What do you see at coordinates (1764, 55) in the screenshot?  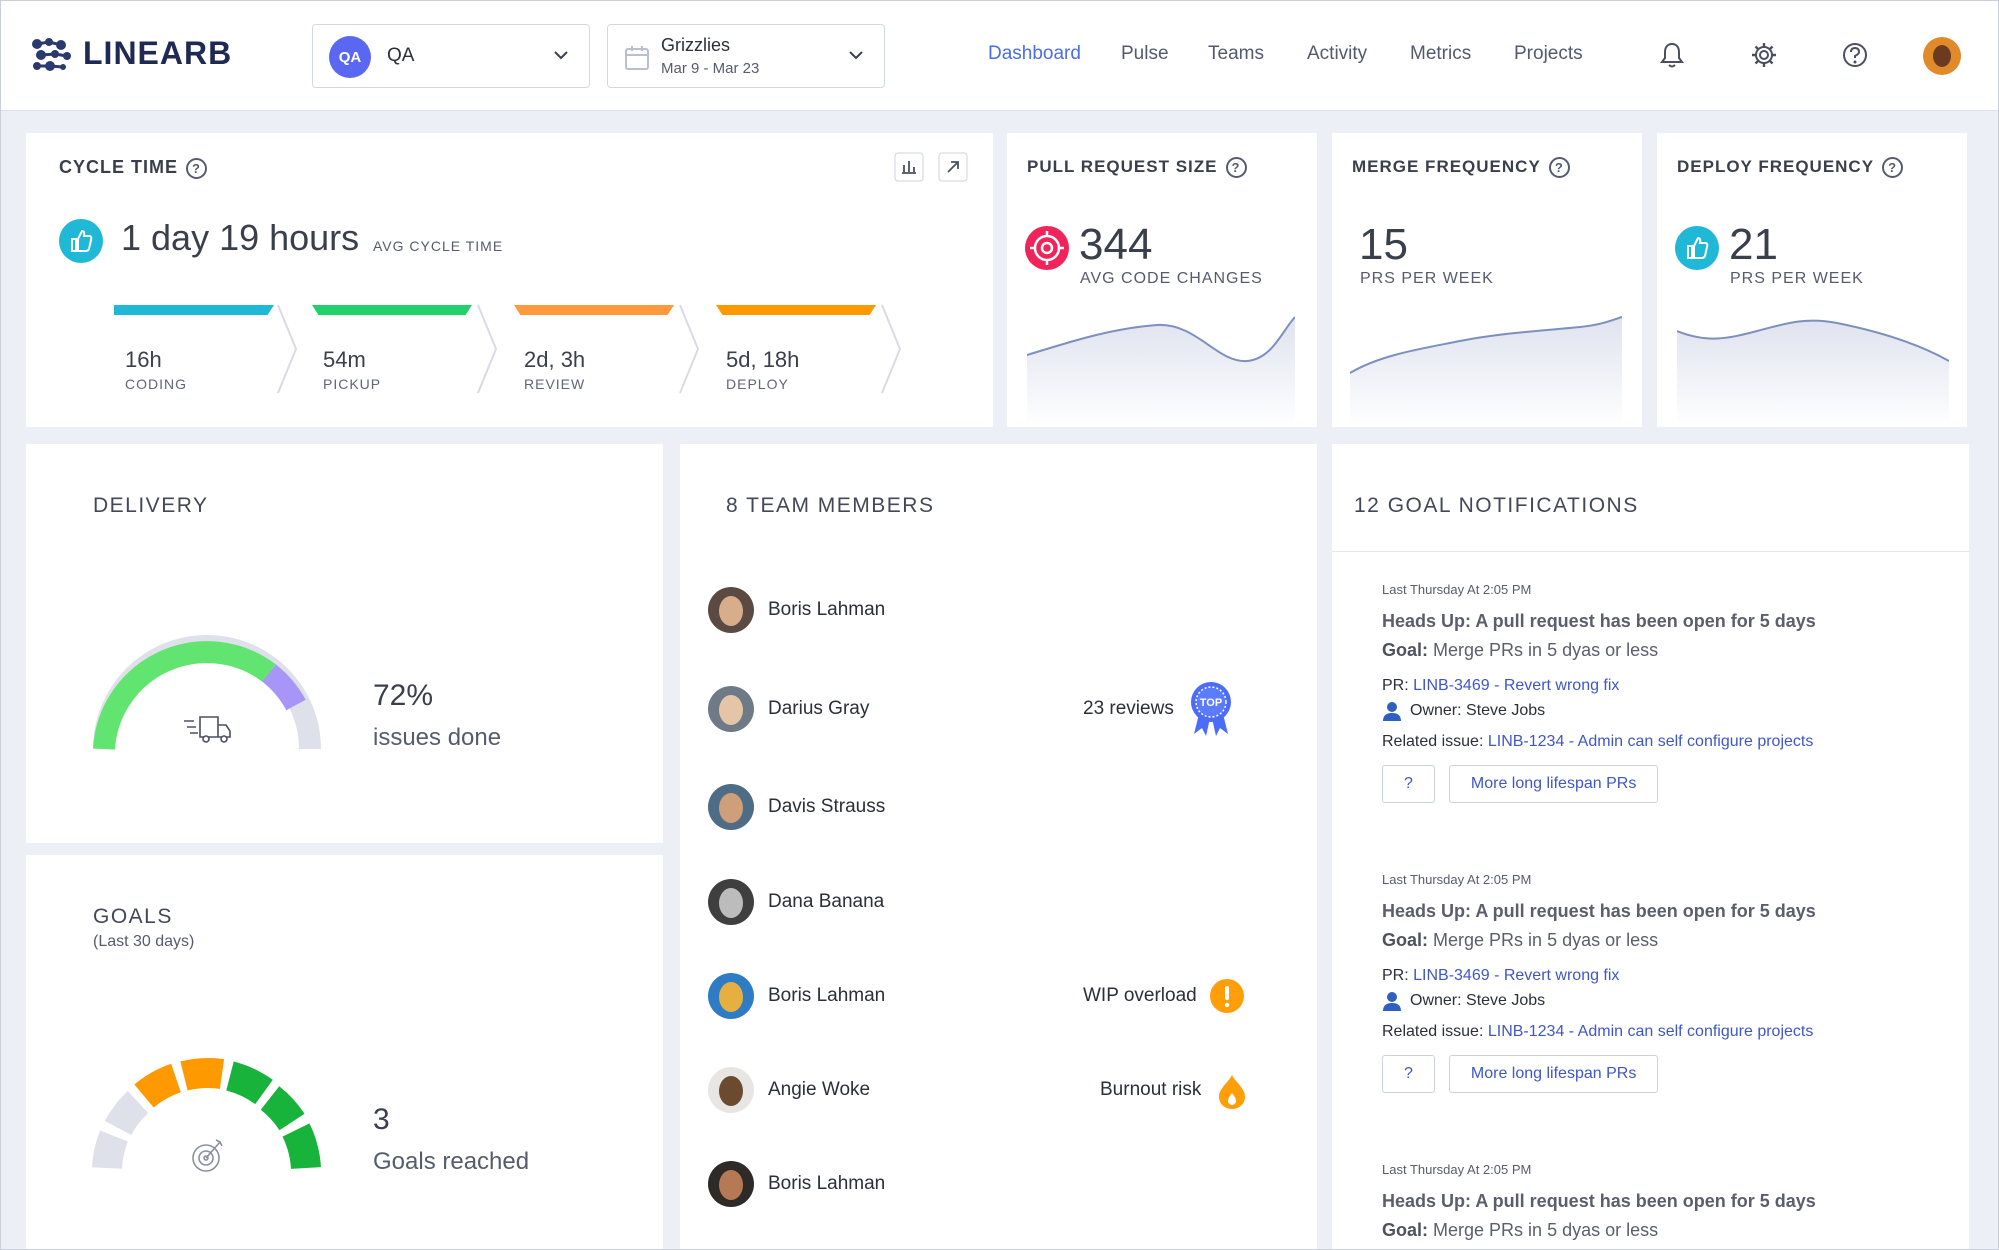 I see `gear-icon` at bounding box center [1764, 55].